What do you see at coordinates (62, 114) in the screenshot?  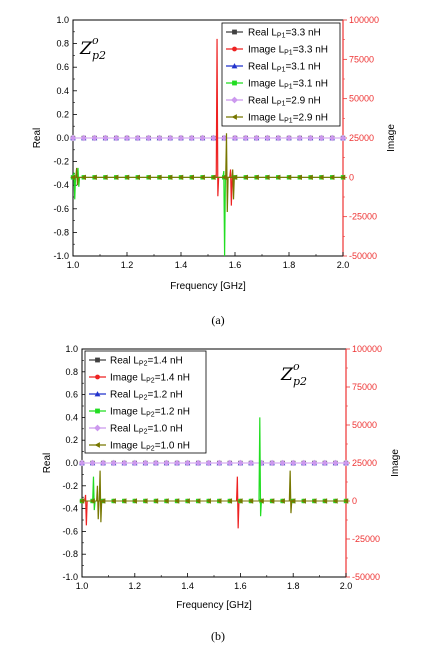 I see `left-tick-label: 0.2` at bounding box center [62, 114].